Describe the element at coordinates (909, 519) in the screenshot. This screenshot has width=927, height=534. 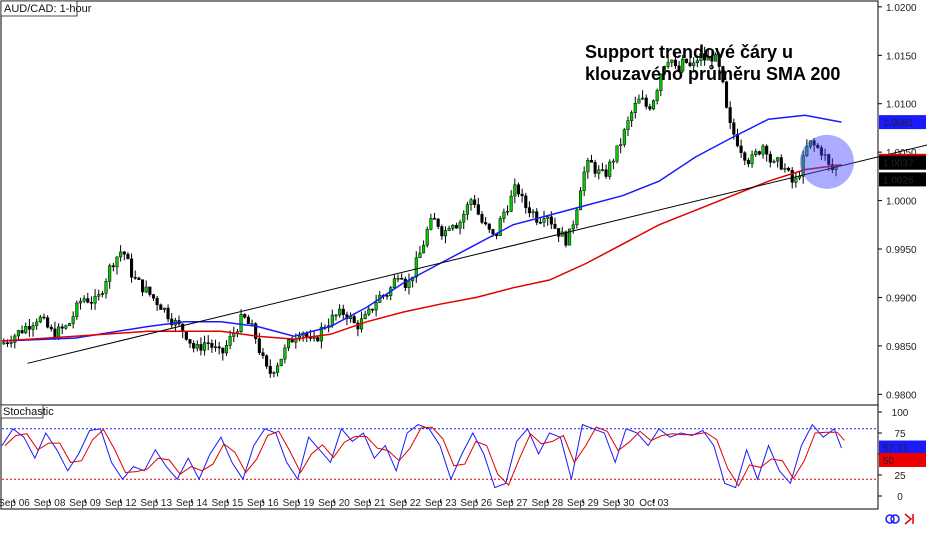
I see `scroll-end-icon` at that location.